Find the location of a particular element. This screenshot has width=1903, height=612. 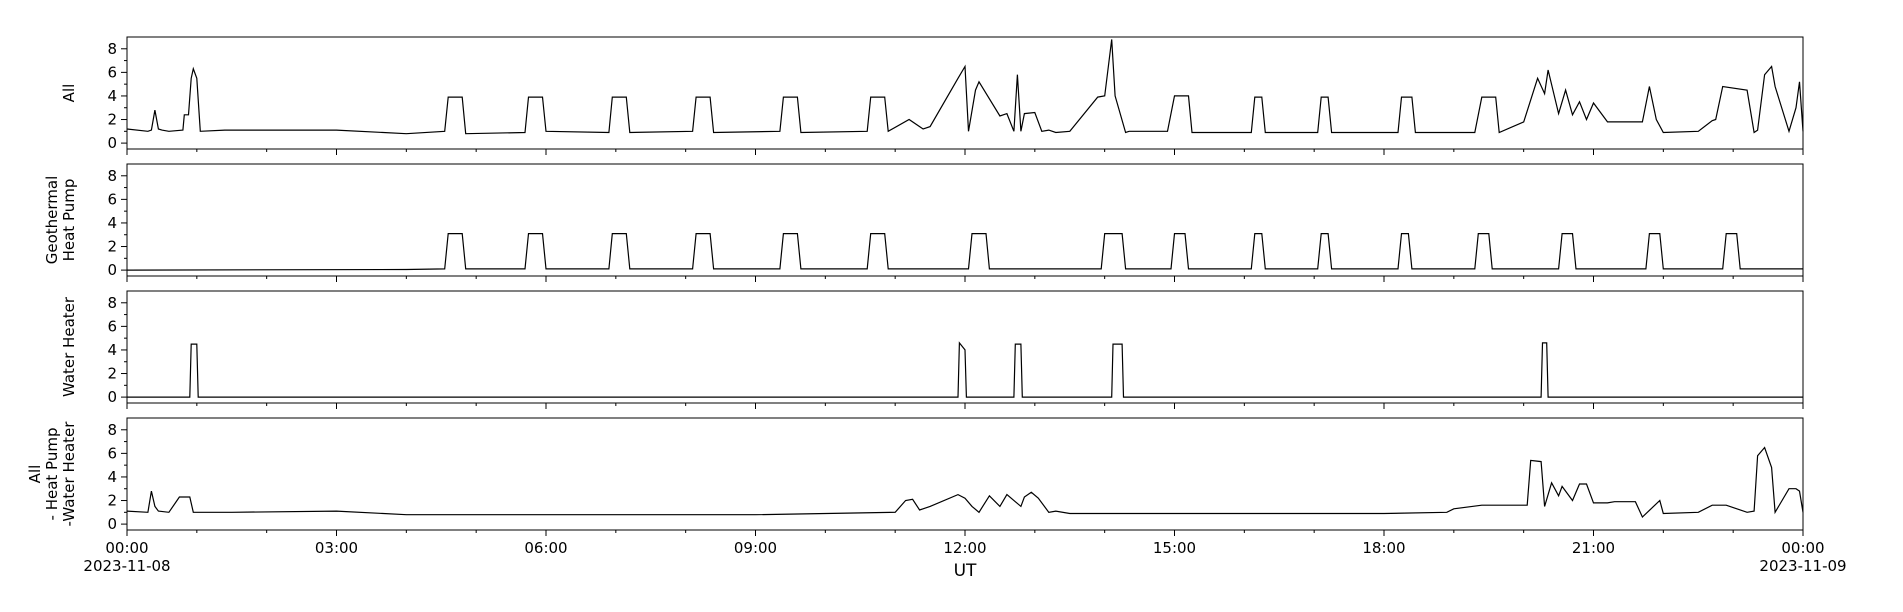

x-tick-label: 09:00 is located at coordinates (755, 548).